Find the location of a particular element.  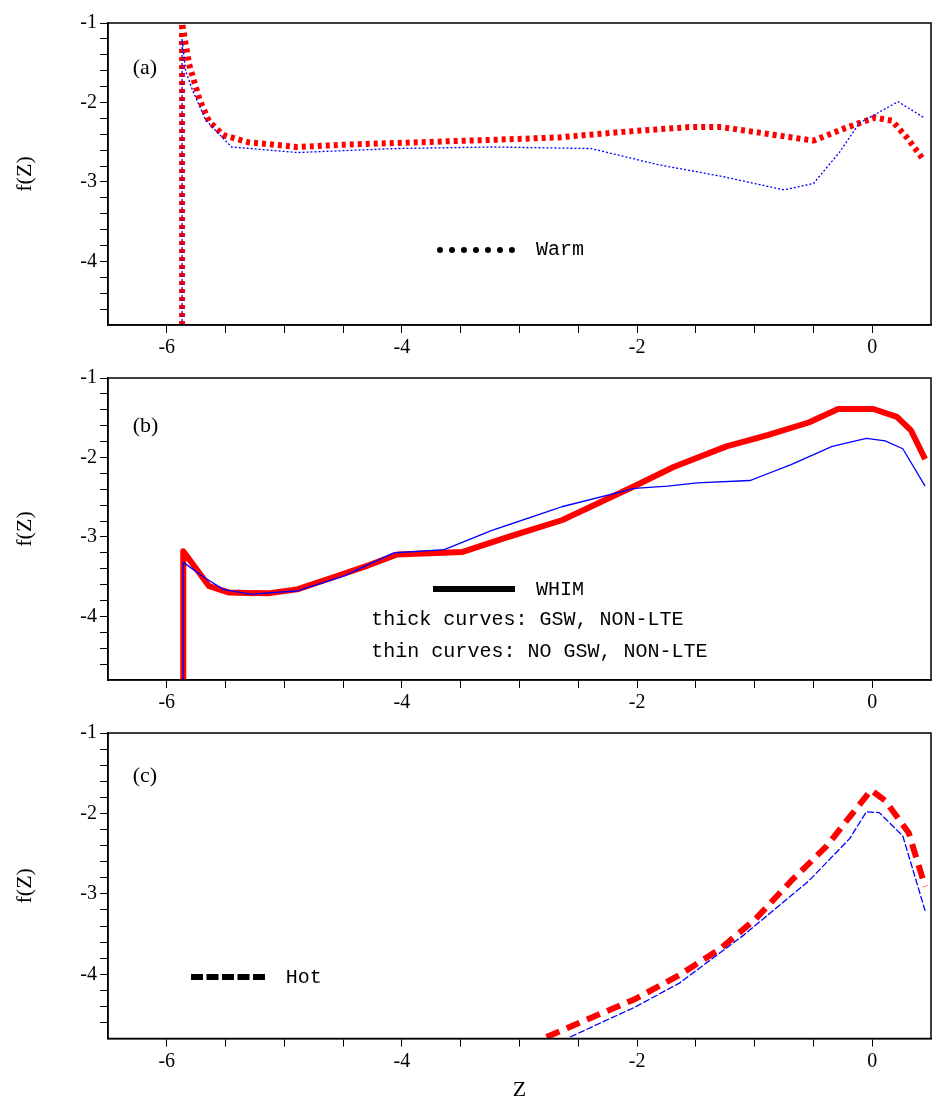

annotation: thin curves: NO GSW, NON-LTE is located at coordinates (539, 651).